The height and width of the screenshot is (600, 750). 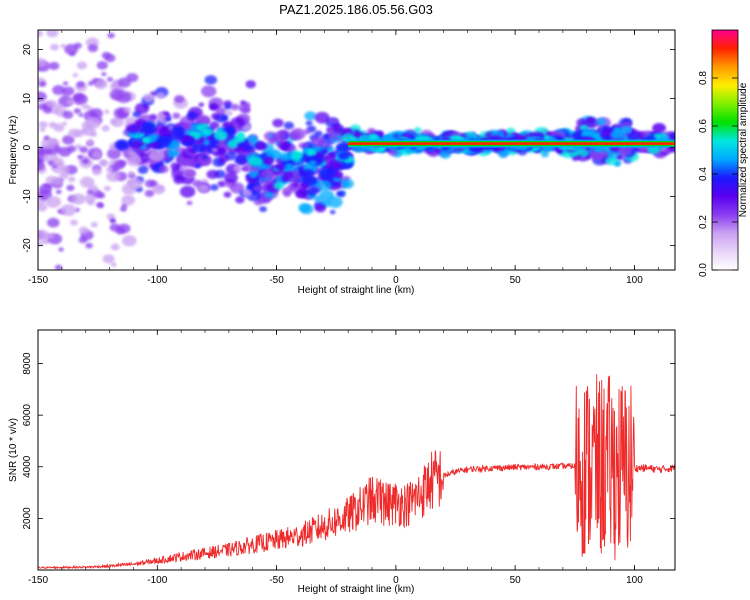 I want to click on spectrogram-xtick-label: -50, so click(x=276, y=280).